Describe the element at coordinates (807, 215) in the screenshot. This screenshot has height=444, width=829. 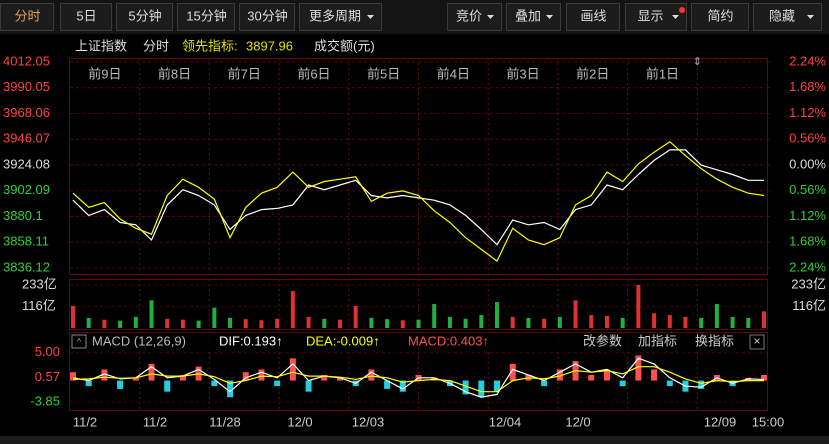
I see `y2-tick-label: 1.12%` at that location.